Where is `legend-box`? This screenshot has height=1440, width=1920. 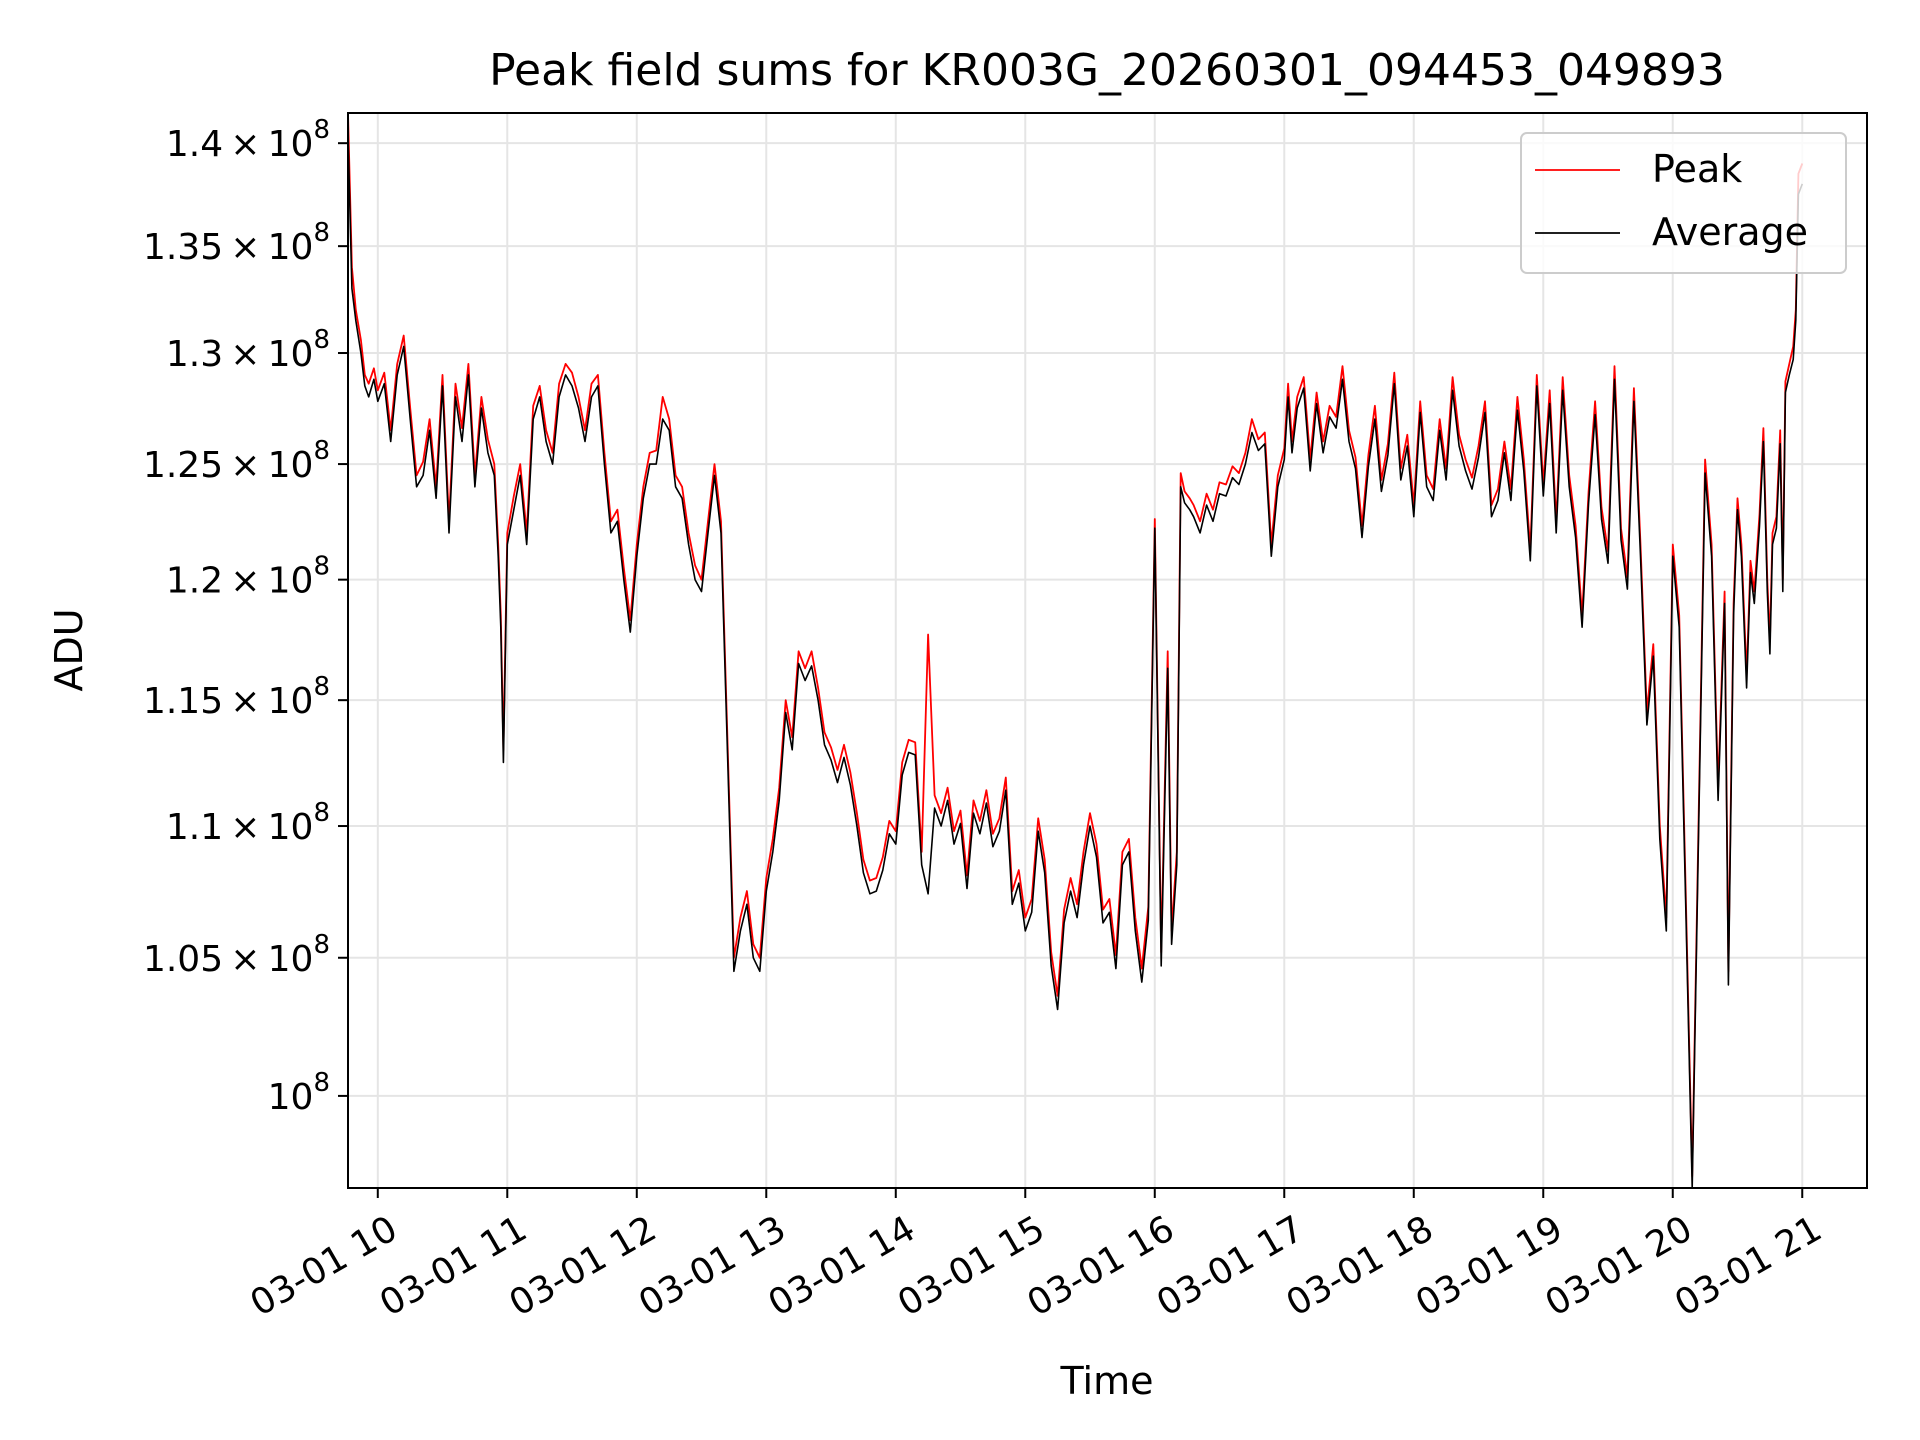
legend-box is located at coordinates (1683, 203).